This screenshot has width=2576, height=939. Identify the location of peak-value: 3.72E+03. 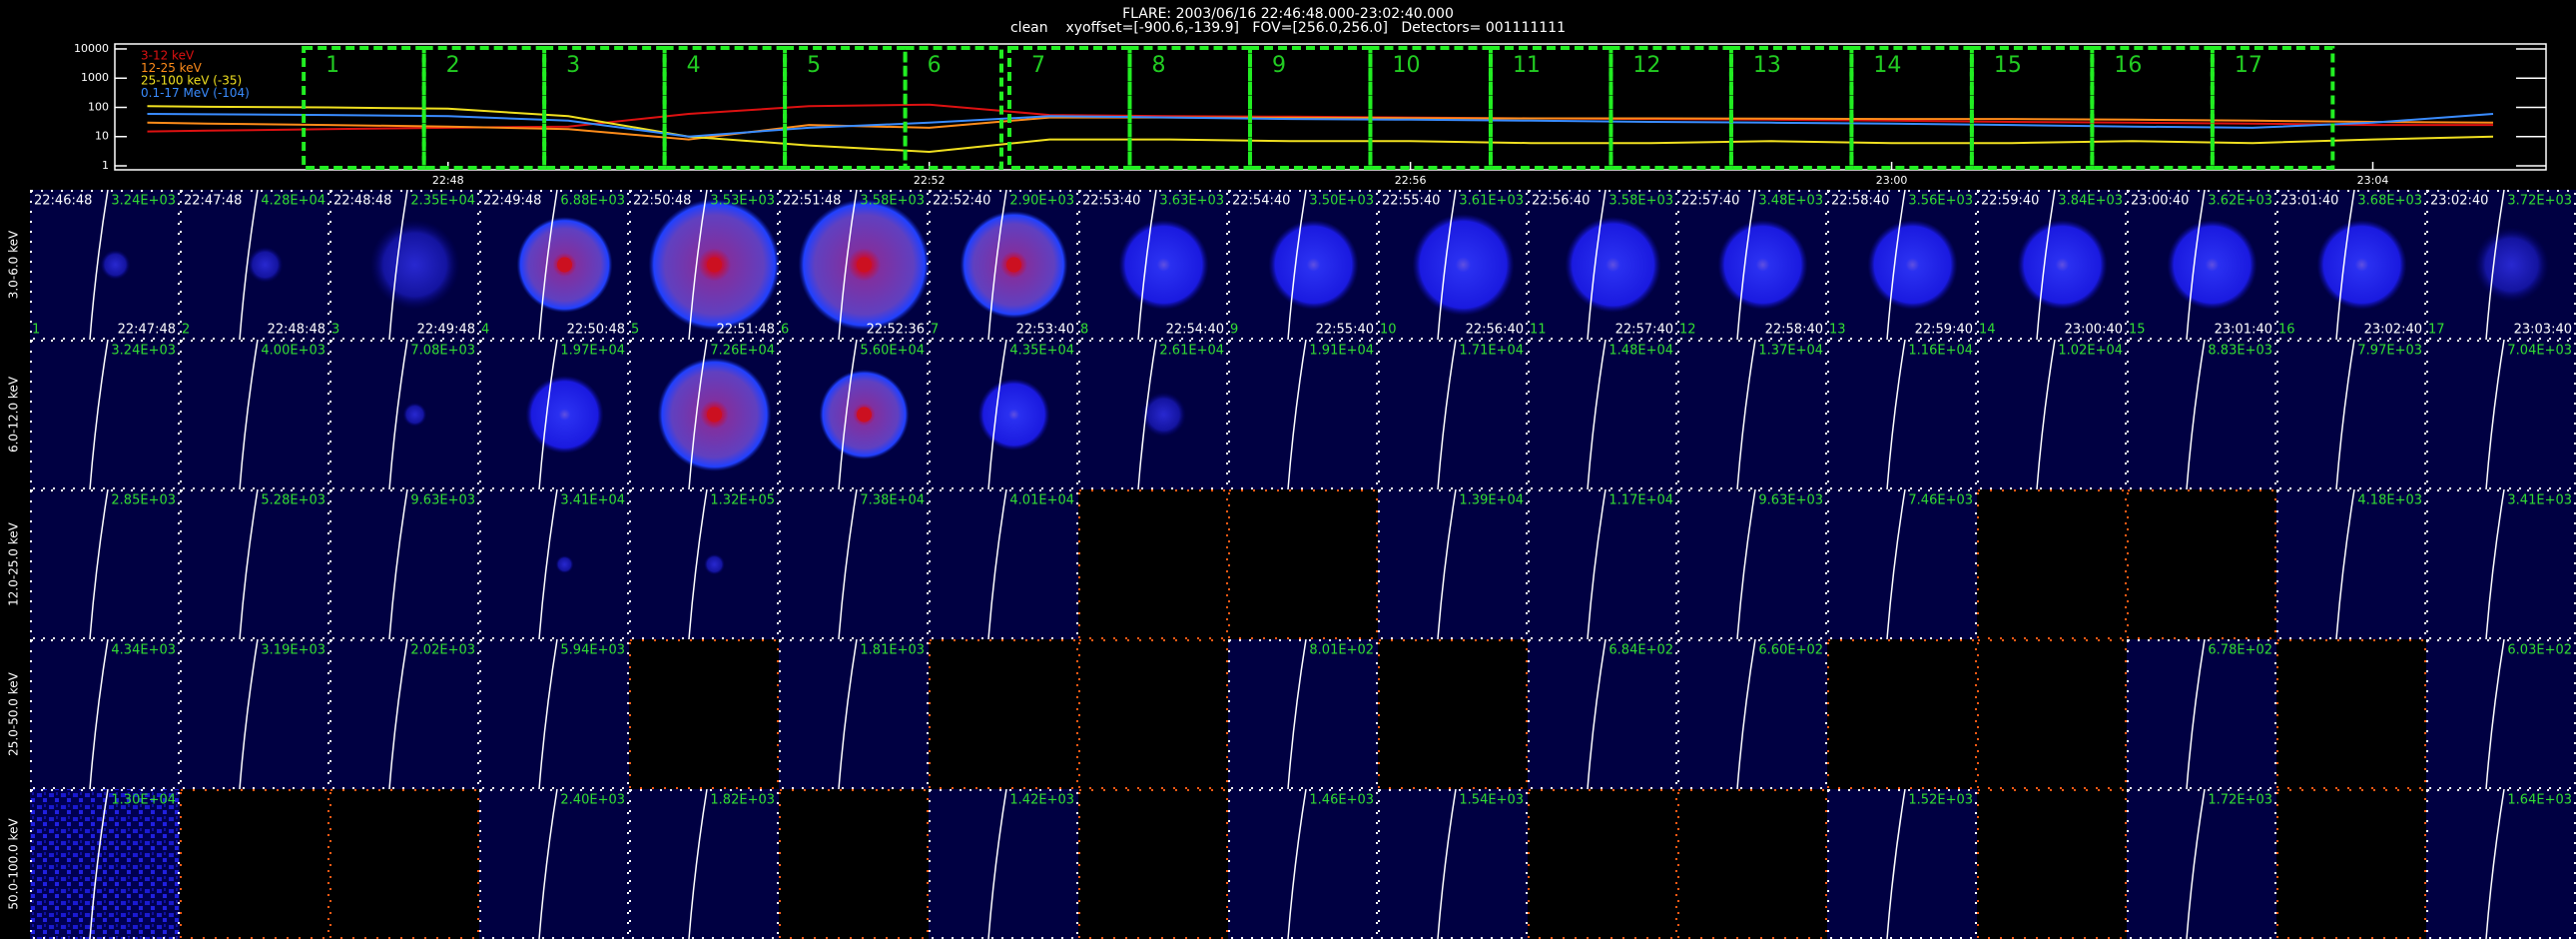
(2539, 201).